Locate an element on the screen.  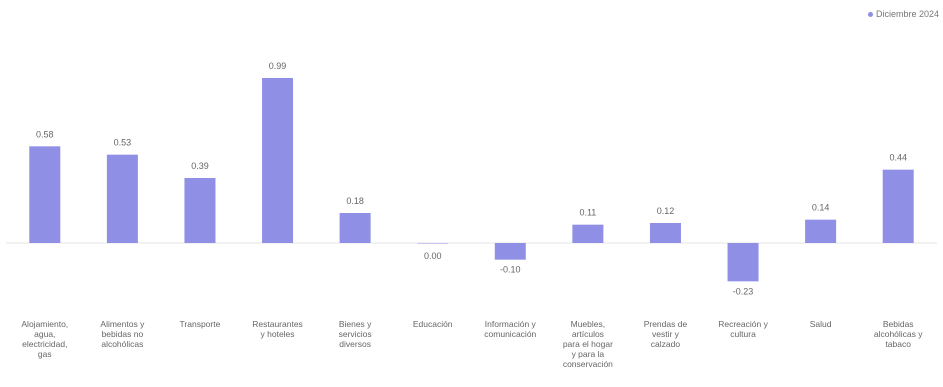
data-label: 0.18 is located at coordinates (355, 201).